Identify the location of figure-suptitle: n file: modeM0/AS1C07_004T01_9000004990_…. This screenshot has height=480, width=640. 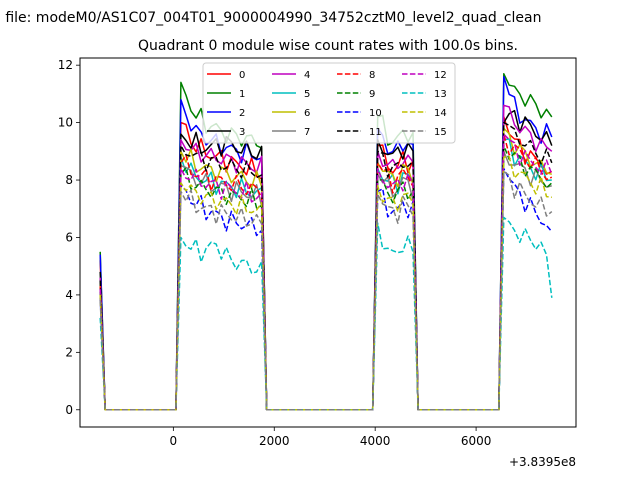
(270, 18).